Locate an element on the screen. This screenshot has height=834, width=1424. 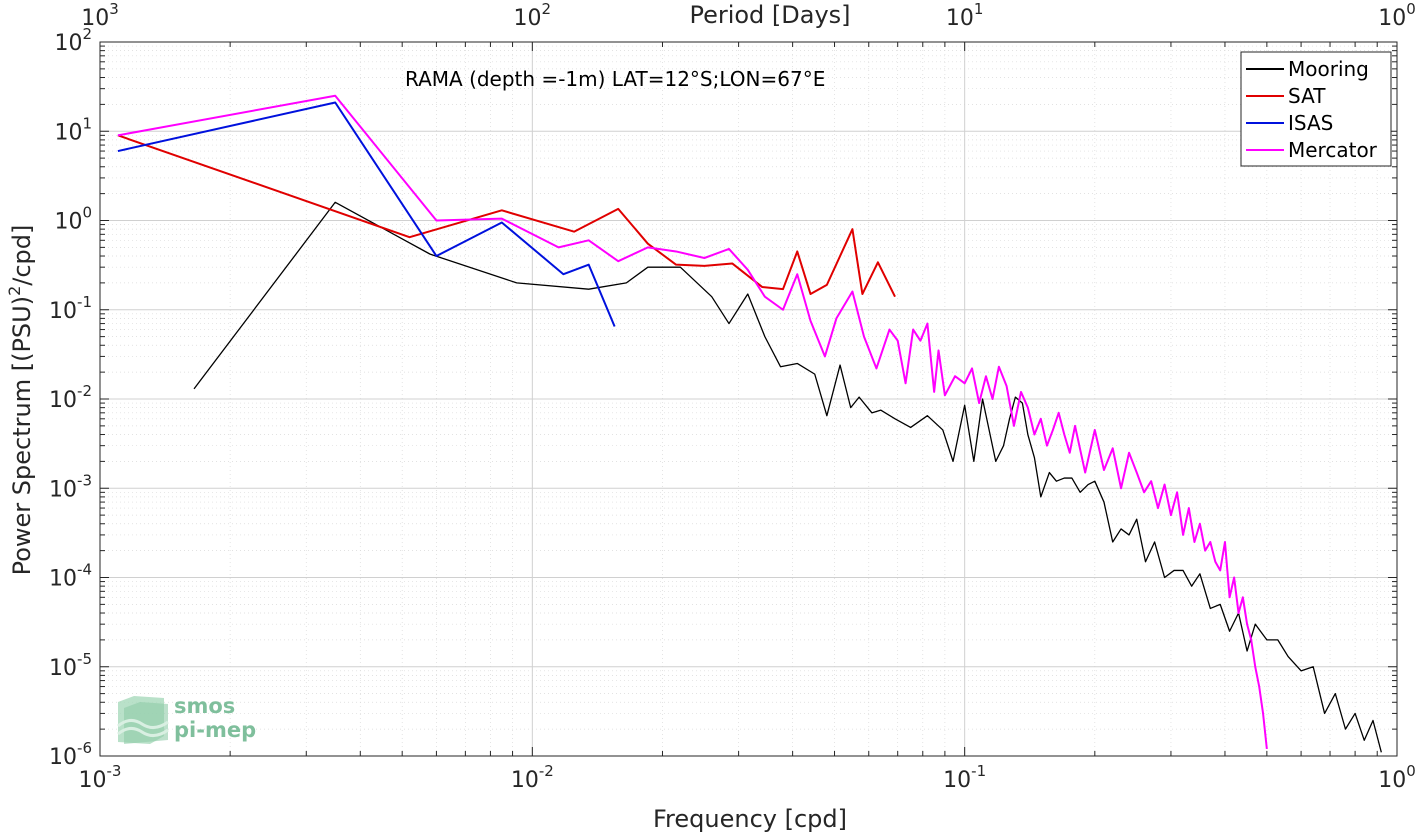
y-axis-title: Power Spectrum [(PSU)2/cpd] is located at coordinates (20, 400).